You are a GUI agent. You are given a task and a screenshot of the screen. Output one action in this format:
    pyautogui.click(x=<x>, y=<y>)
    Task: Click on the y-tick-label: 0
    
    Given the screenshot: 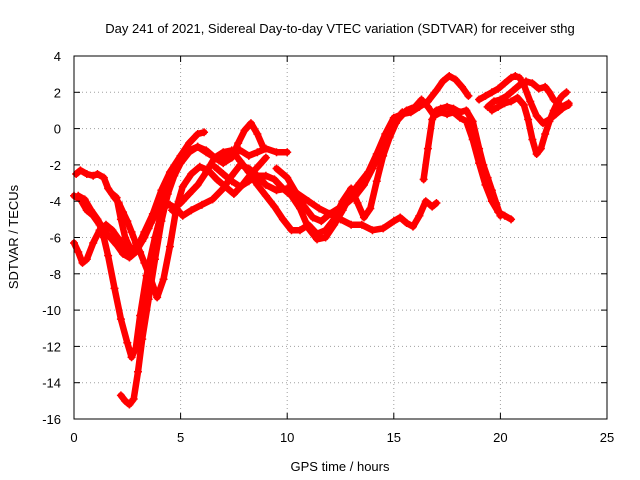 What is the action you would take?
    pyautogui.click(x=57, y=129)
    